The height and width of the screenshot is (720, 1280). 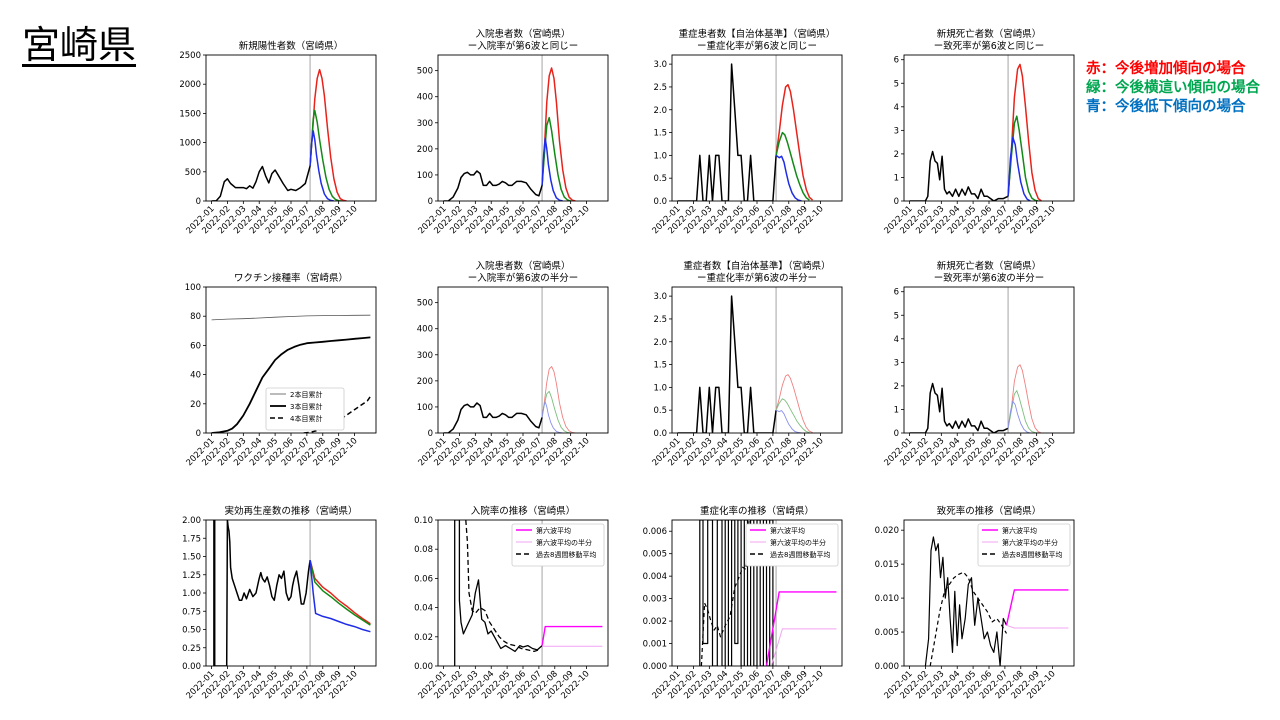 I want to click on y-tick-label: 60, so click(x=195, y=346).